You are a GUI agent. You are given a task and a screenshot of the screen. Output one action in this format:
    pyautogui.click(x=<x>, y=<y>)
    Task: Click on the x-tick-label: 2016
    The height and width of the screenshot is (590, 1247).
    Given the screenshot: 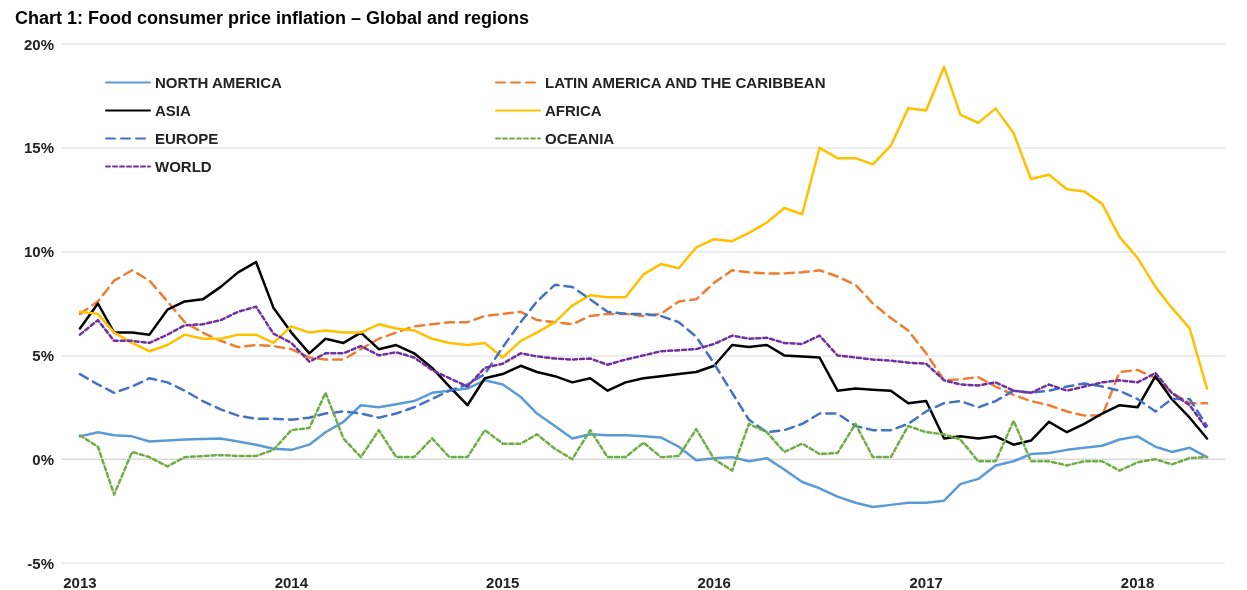 What is the action you would take?
    pyautogui.click(x=714, y=582)
    